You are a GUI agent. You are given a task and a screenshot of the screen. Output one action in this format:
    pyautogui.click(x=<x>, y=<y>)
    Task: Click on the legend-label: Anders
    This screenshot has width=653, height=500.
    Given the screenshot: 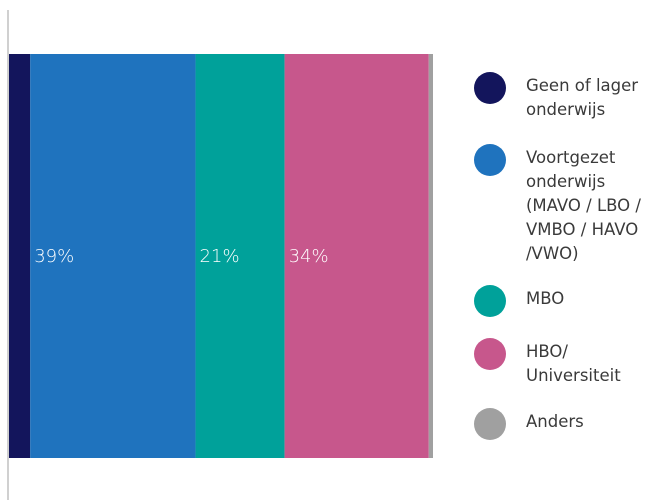 What is the action you would take?
    pyautogui.click(x=555, y=421)
    